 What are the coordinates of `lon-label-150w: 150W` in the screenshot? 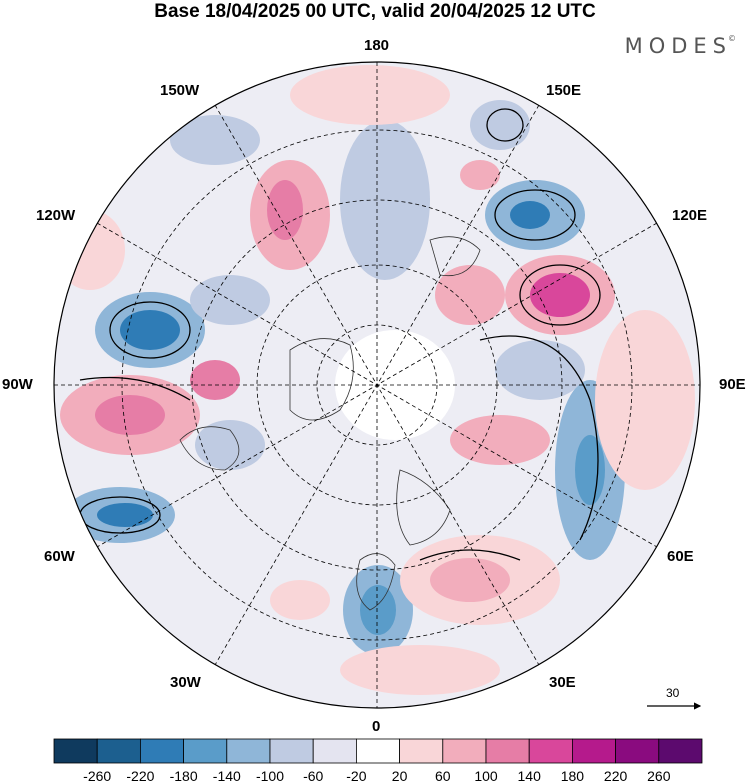 It's located at (180, 90).